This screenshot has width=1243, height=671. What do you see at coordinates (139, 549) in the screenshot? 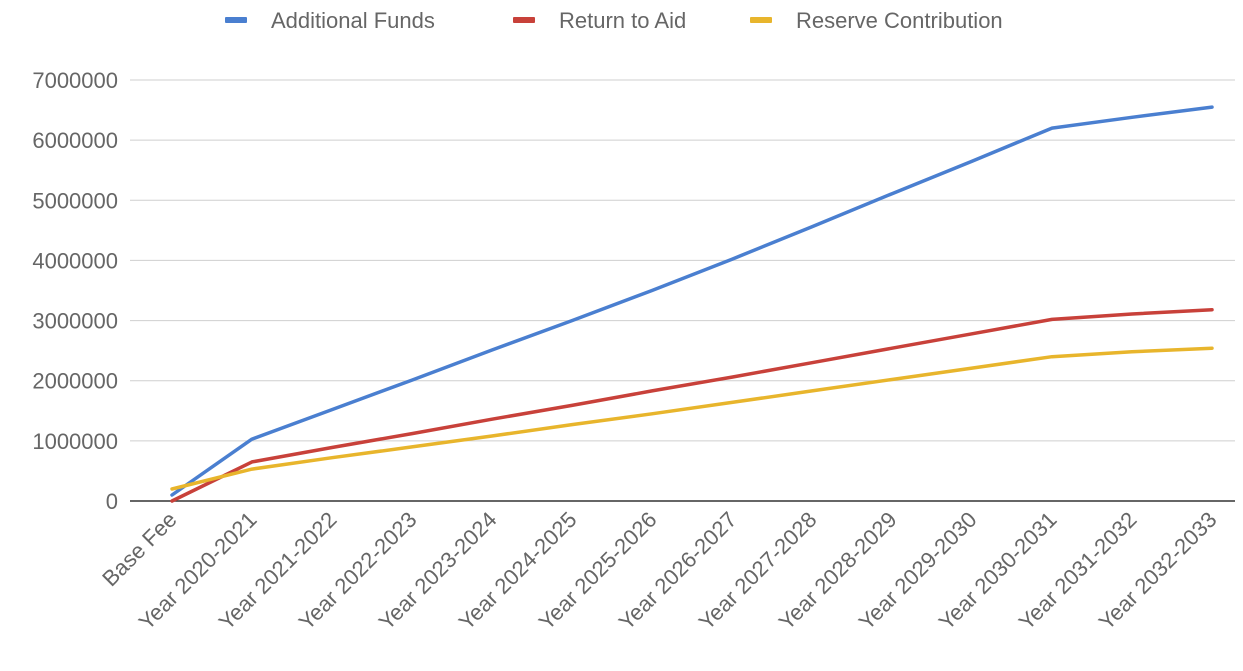
I see `x-tick-label: Base Fee` at bounding box center [139, 549].